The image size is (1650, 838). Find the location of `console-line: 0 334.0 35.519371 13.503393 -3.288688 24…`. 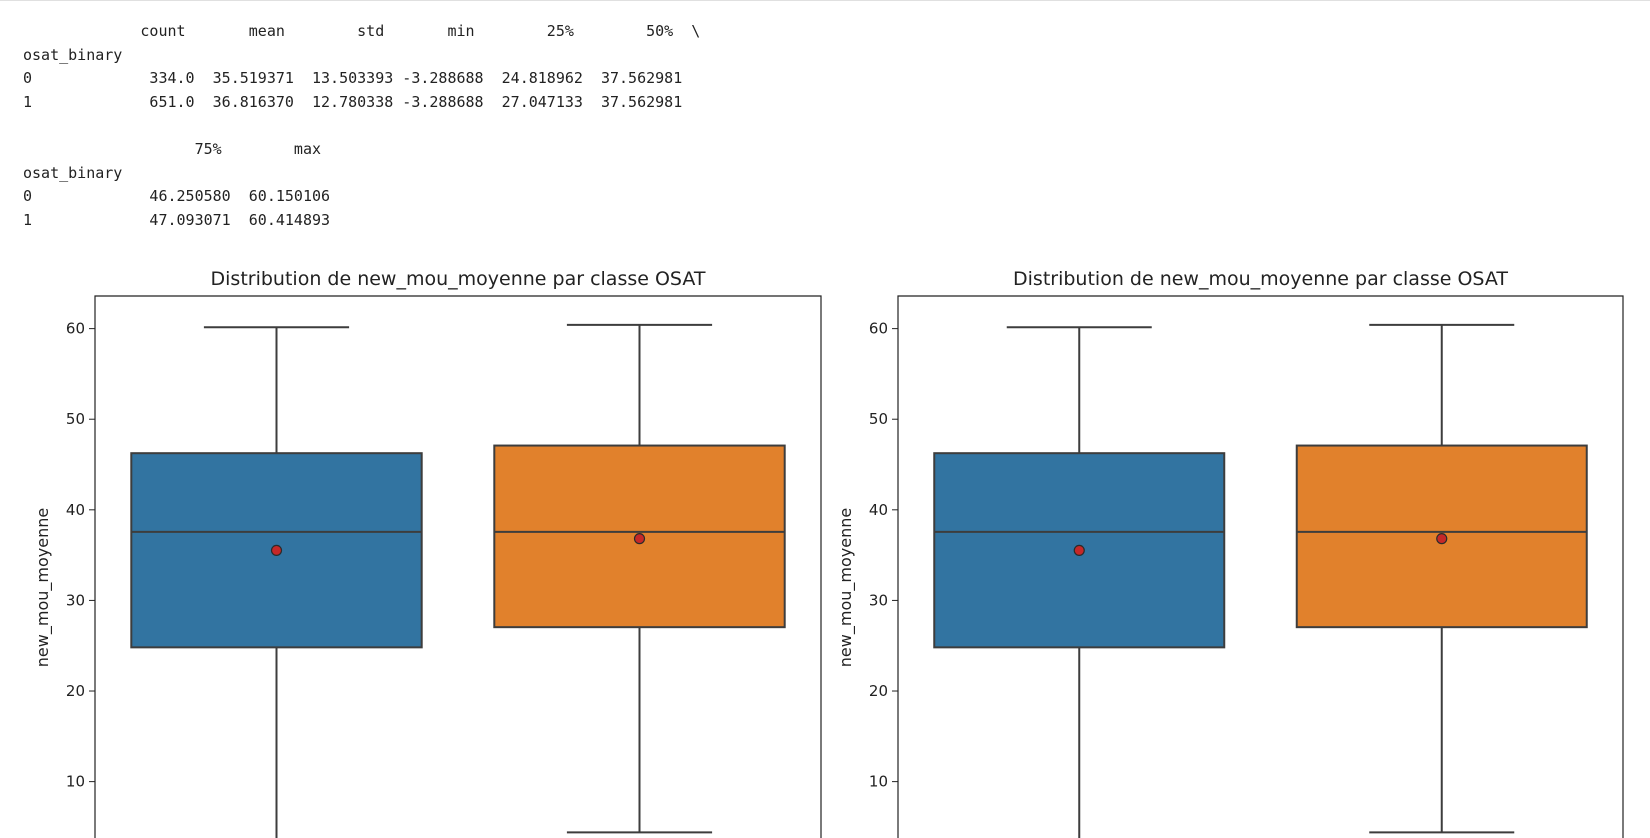

console-line: 0 334.0 35.519371 13.503393 -3.288688 24… is located at coordinates (353, 78).